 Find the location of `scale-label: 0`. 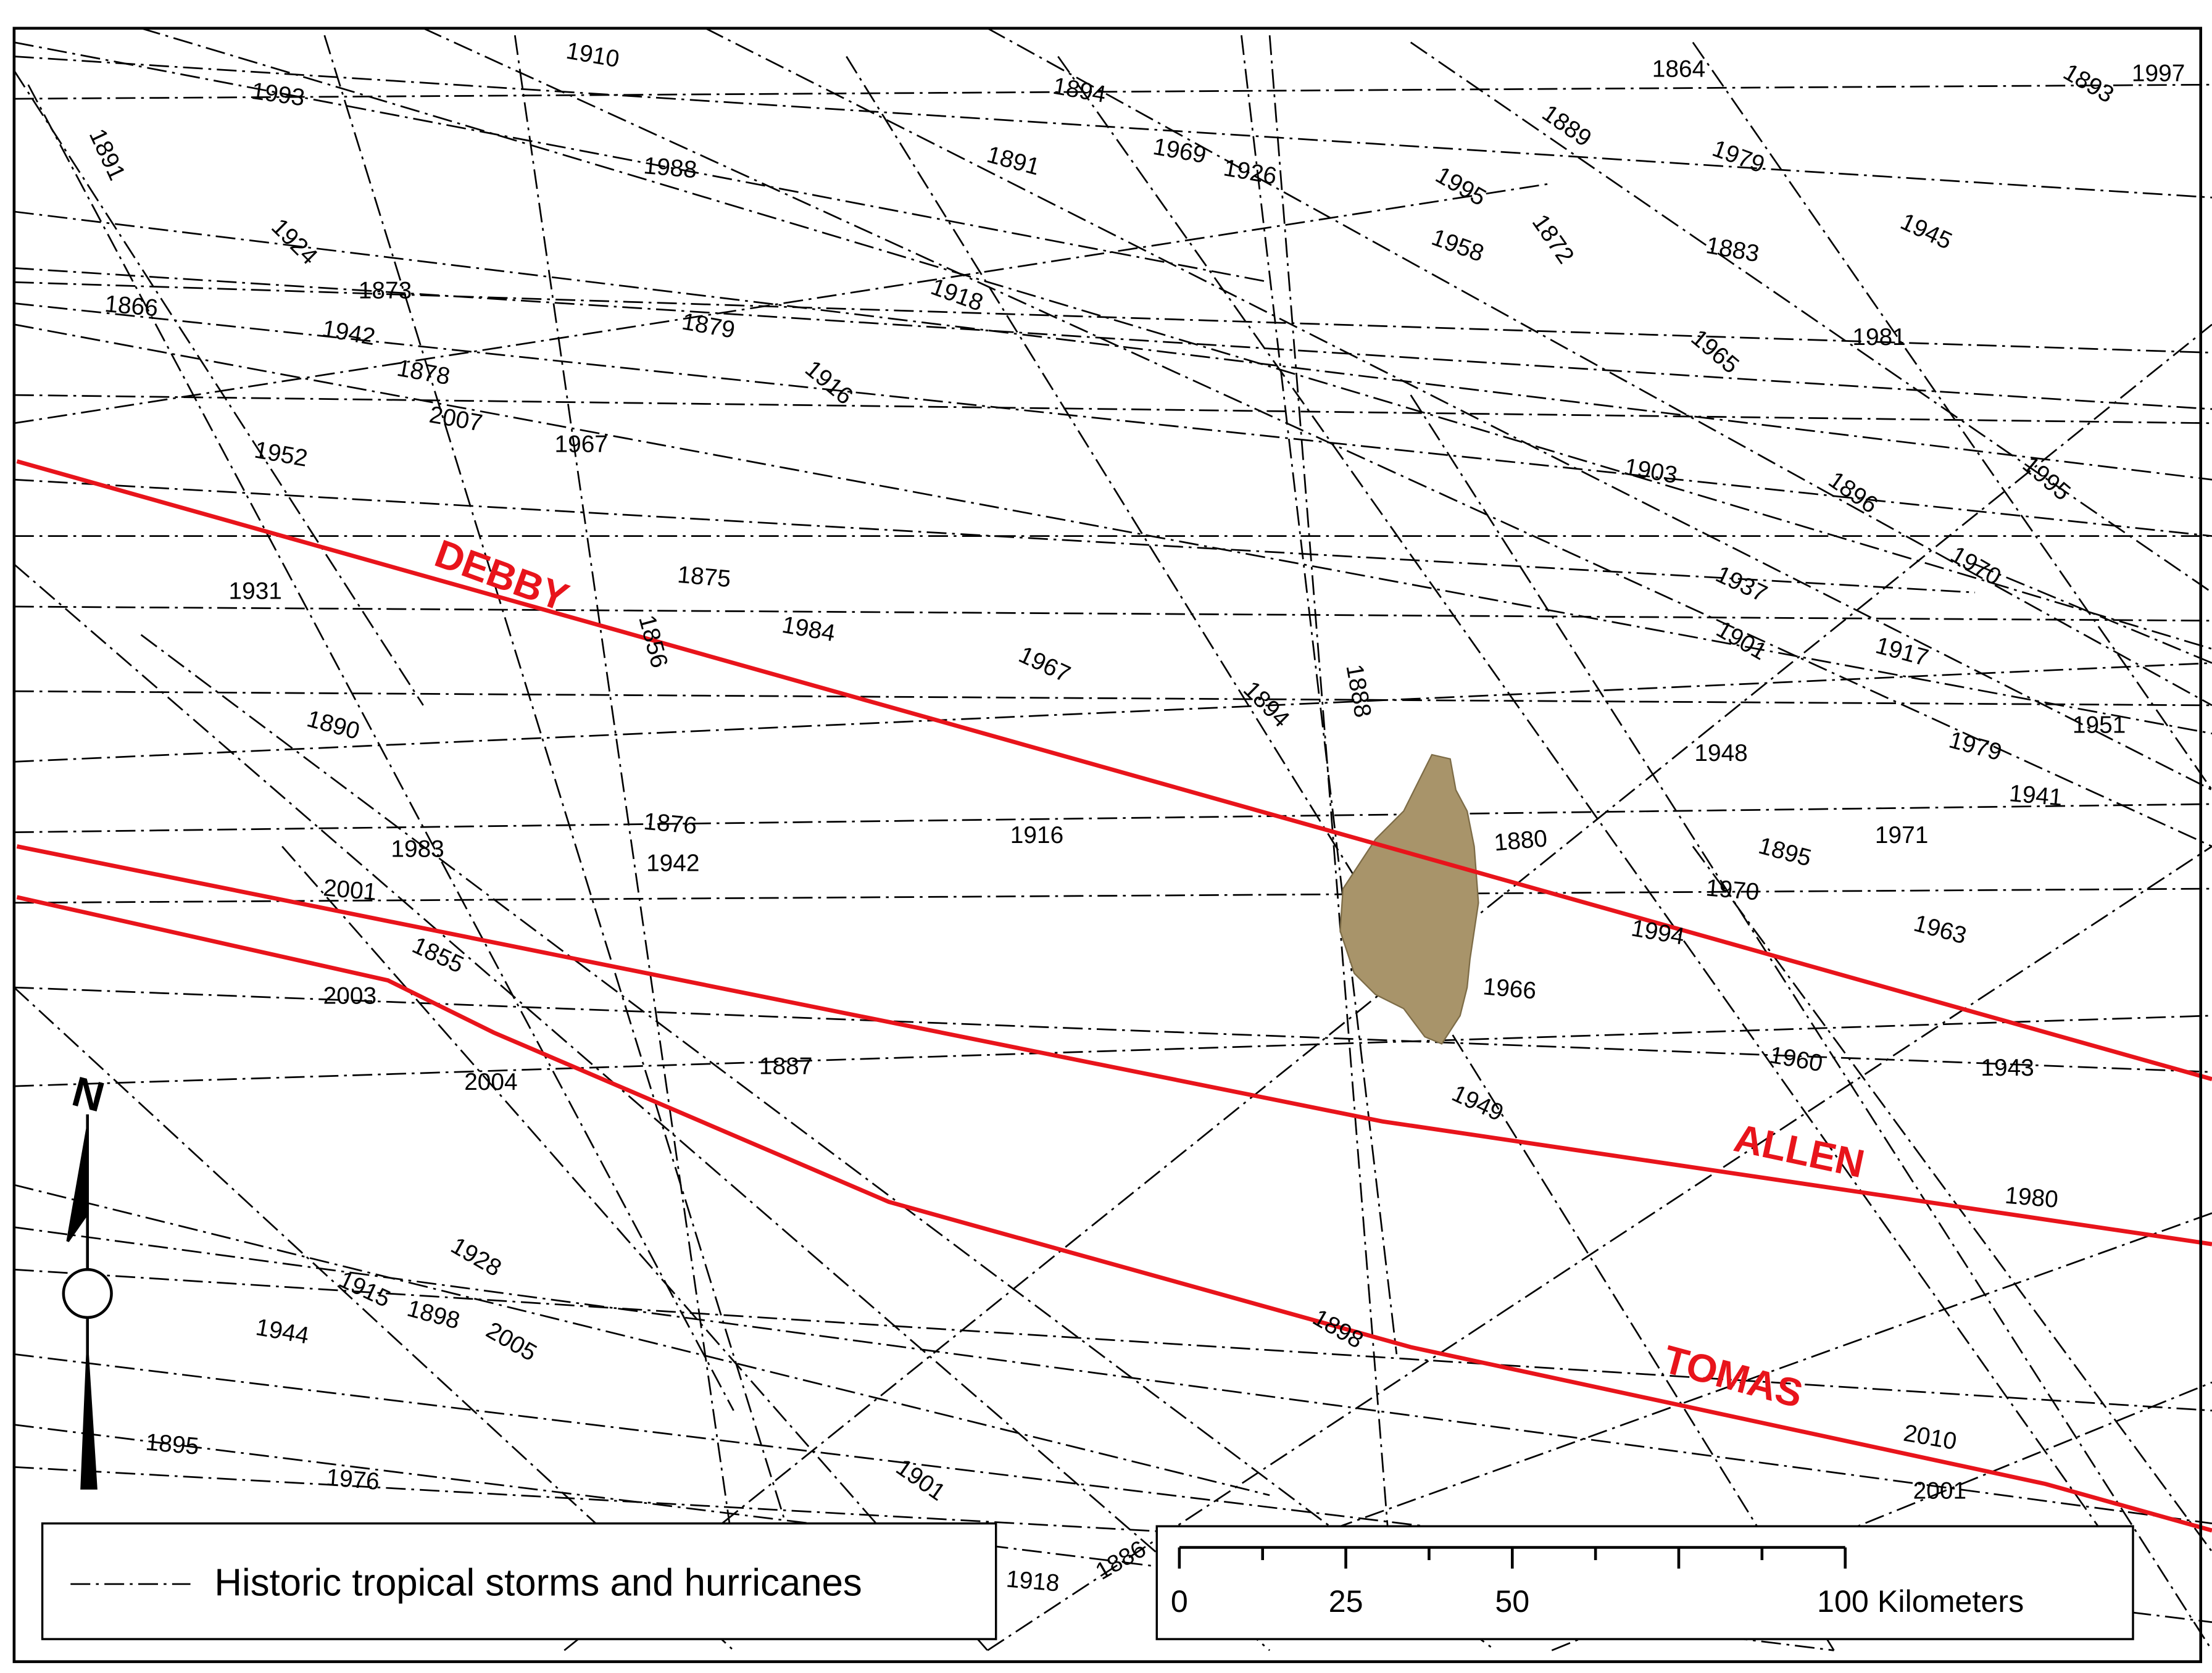

scale-label: 0 is located at coordinates (1179, 1602).